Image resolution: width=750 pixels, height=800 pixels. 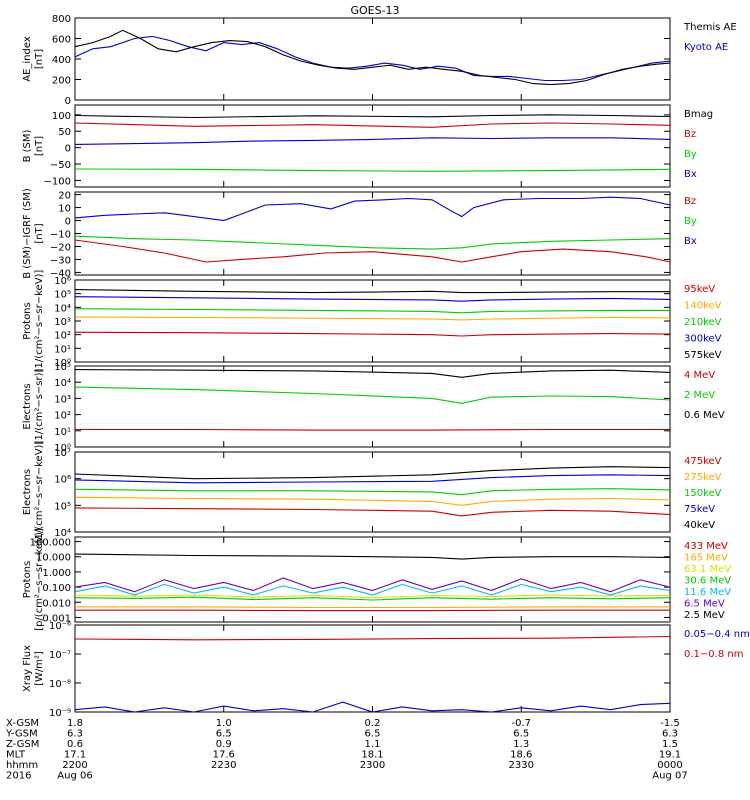 I want to click on x-axis-row-label: Y-GSM, so click(x=21, y=734).